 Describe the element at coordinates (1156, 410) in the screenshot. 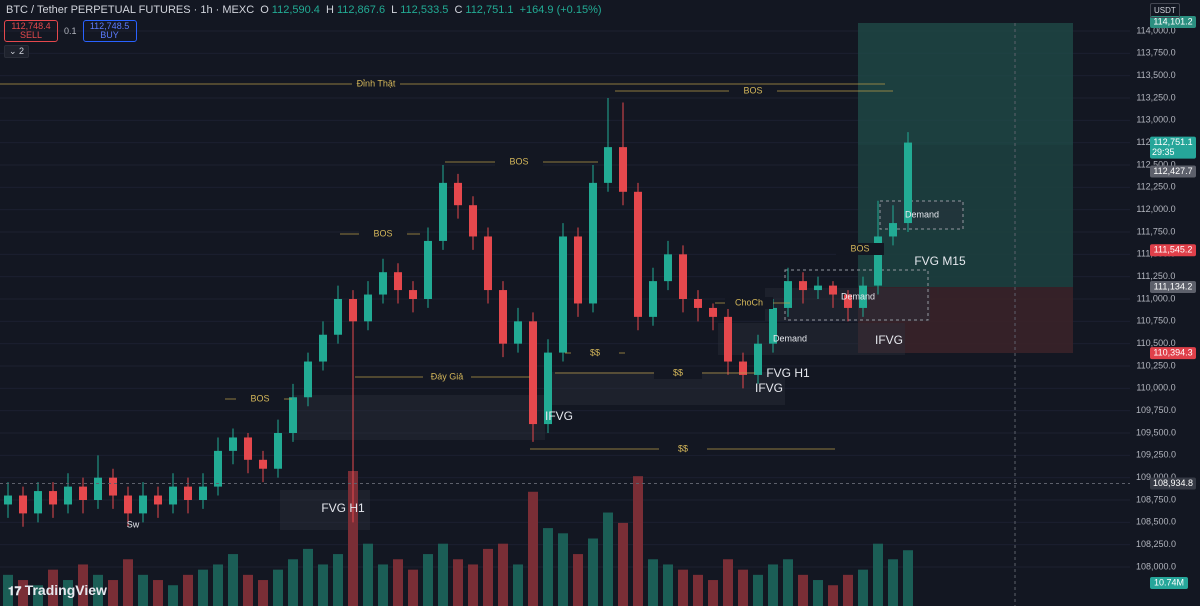

I see `price-tick-label: 109,750.0` at that location.